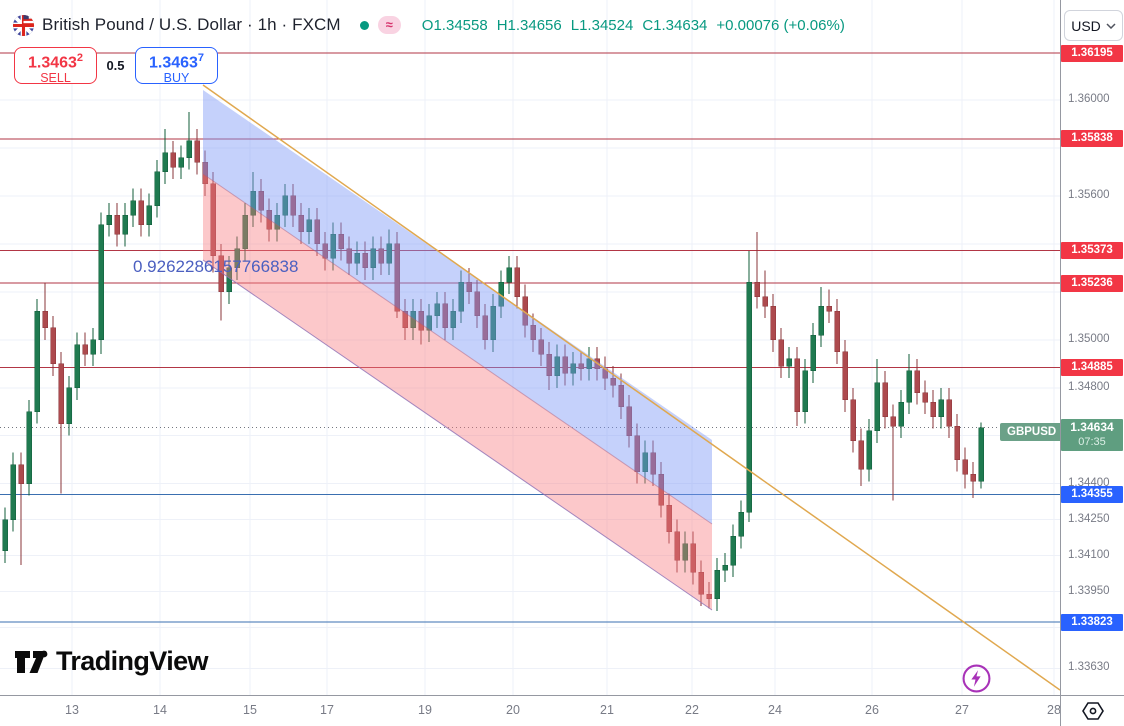  I want to click on price-level-badge: 1.35838, so click(1092, 139).